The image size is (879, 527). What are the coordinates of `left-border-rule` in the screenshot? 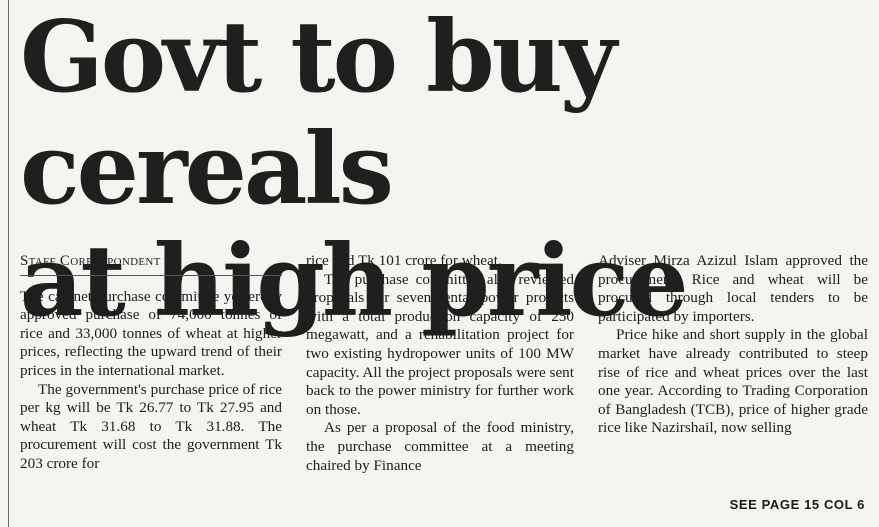 It's located at (8, 263).